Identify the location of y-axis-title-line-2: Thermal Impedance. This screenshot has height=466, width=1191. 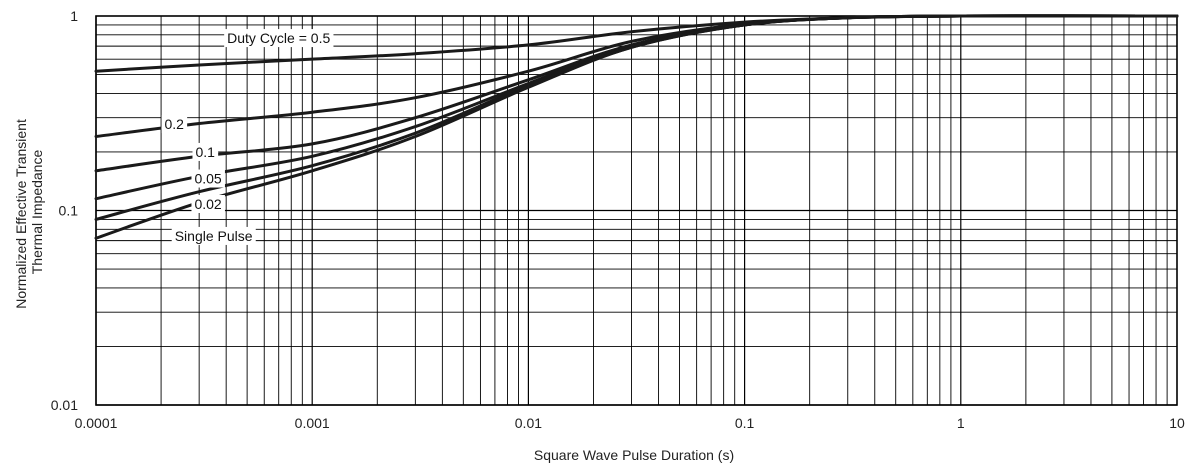
(37, 212).